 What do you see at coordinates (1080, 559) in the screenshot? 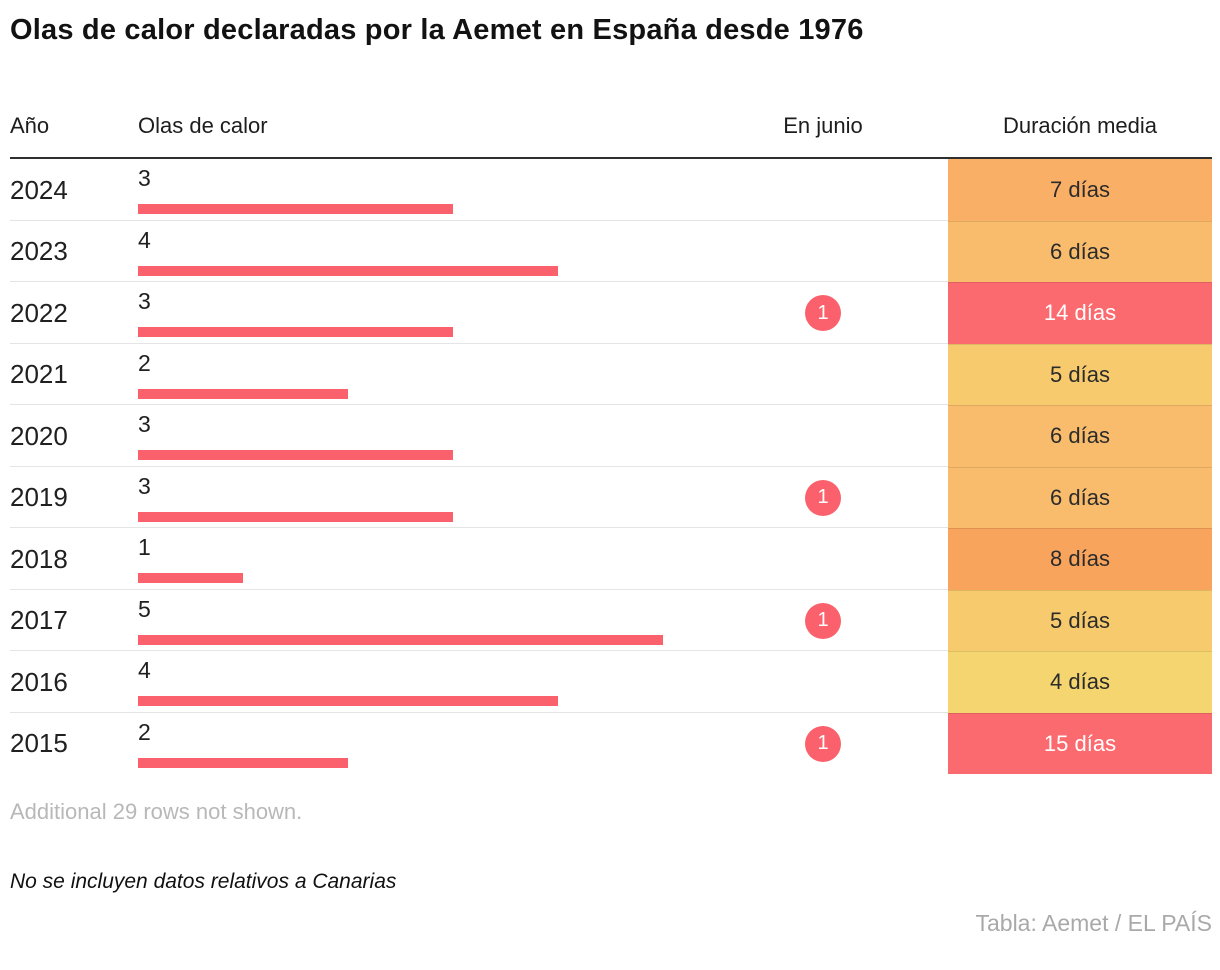
I see `duration-cell: 8 días` at bounding box center [1080, 559].